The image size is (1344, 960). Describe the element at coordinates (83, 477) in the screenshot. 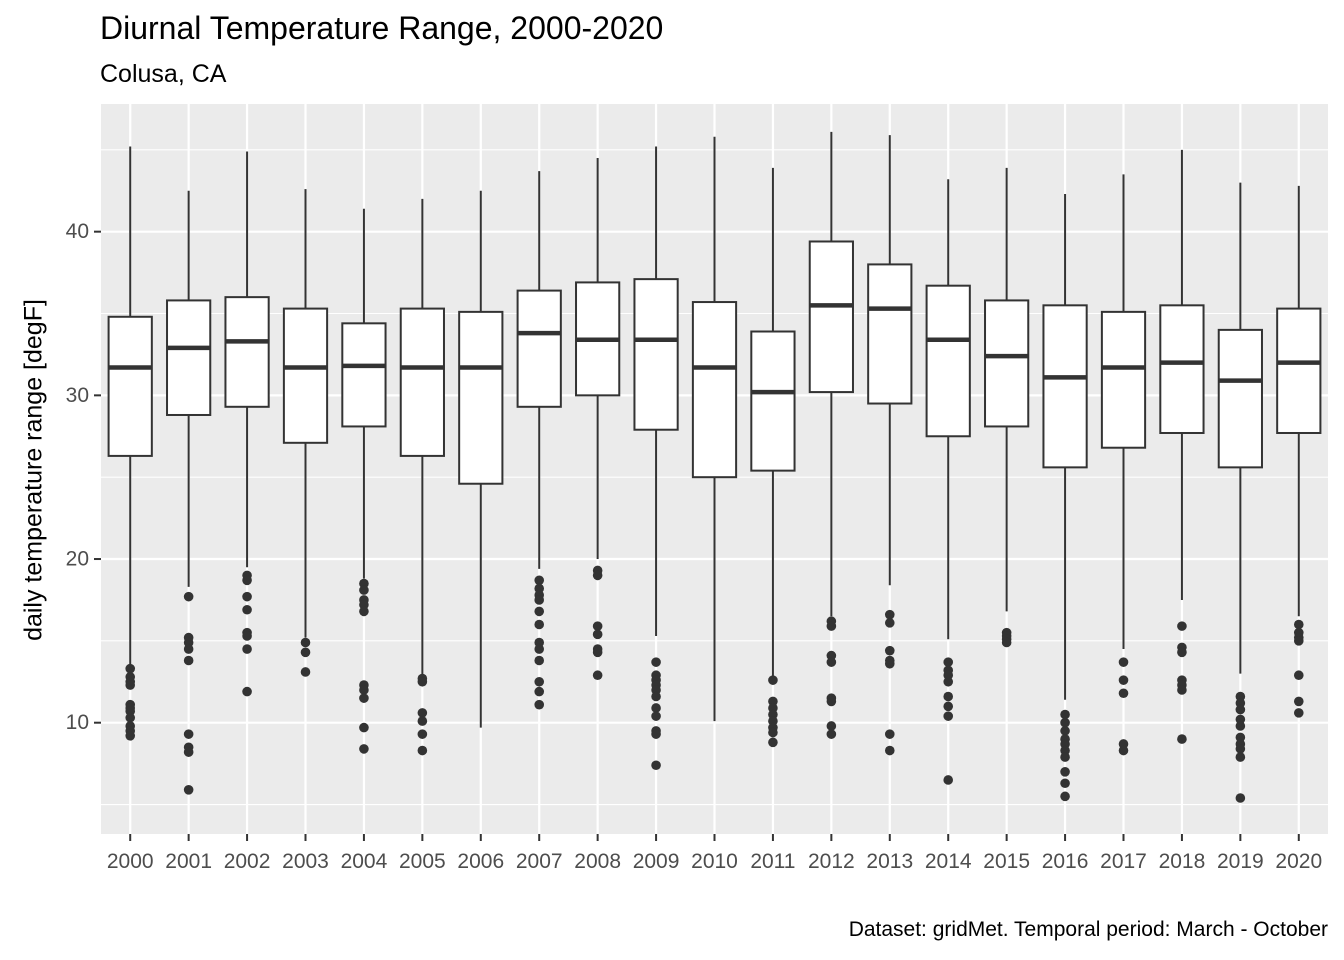

I see `y-axis: 10 20 30 40` at that location.